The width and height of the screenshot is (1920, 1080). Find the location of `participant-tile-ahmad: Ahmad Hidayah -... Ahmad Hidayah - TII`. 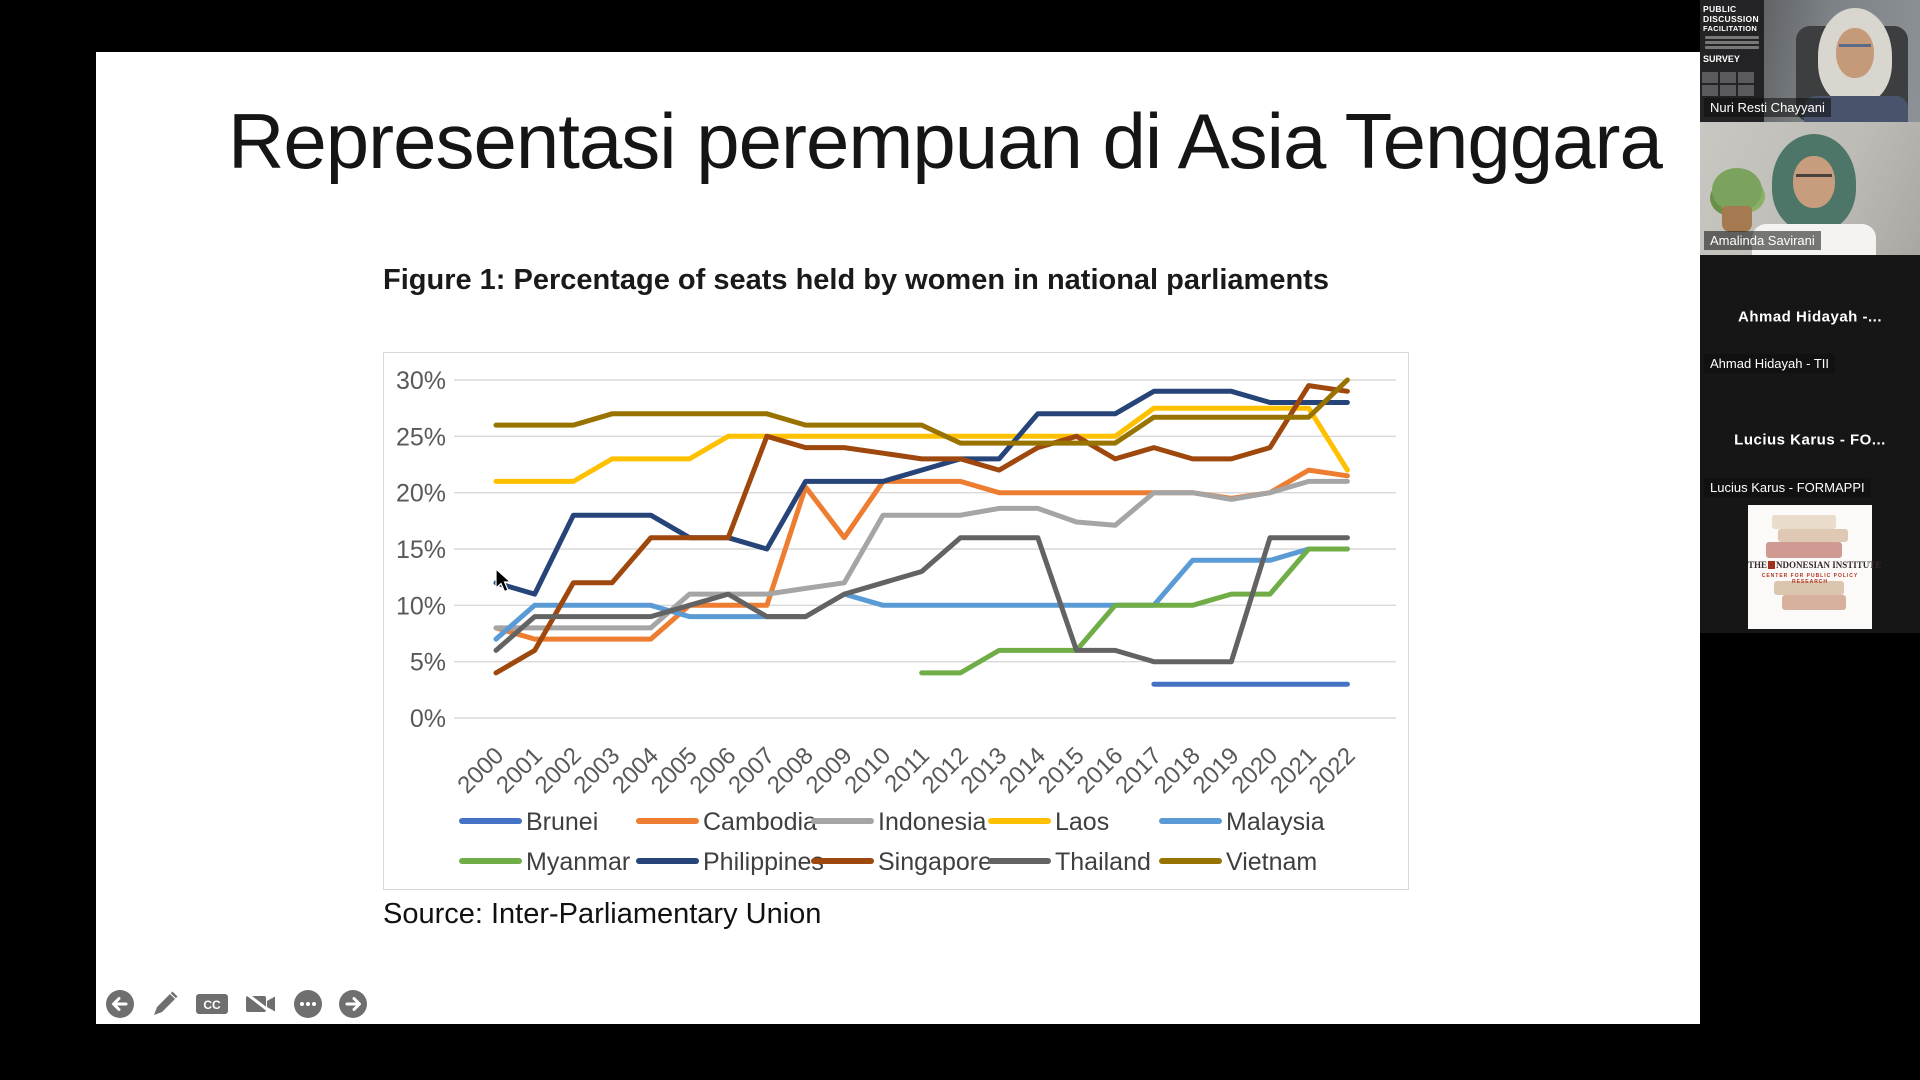

participant-tile-ahmad: Ahmad Hidayah -... Ahmad Hidayah - TII is located at coordinates (1810, 316).